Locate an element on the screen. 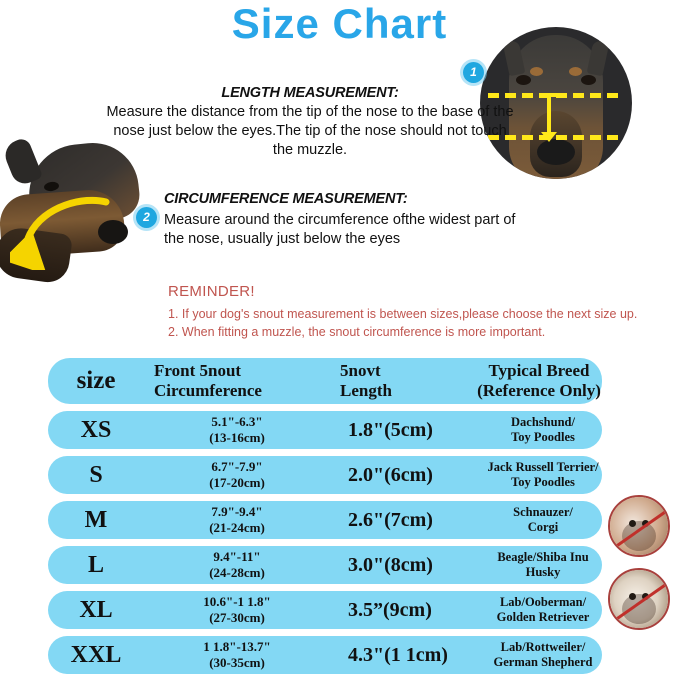 The image size is (679, 681). cell-size: XXL is located at coordinates (96, 654).